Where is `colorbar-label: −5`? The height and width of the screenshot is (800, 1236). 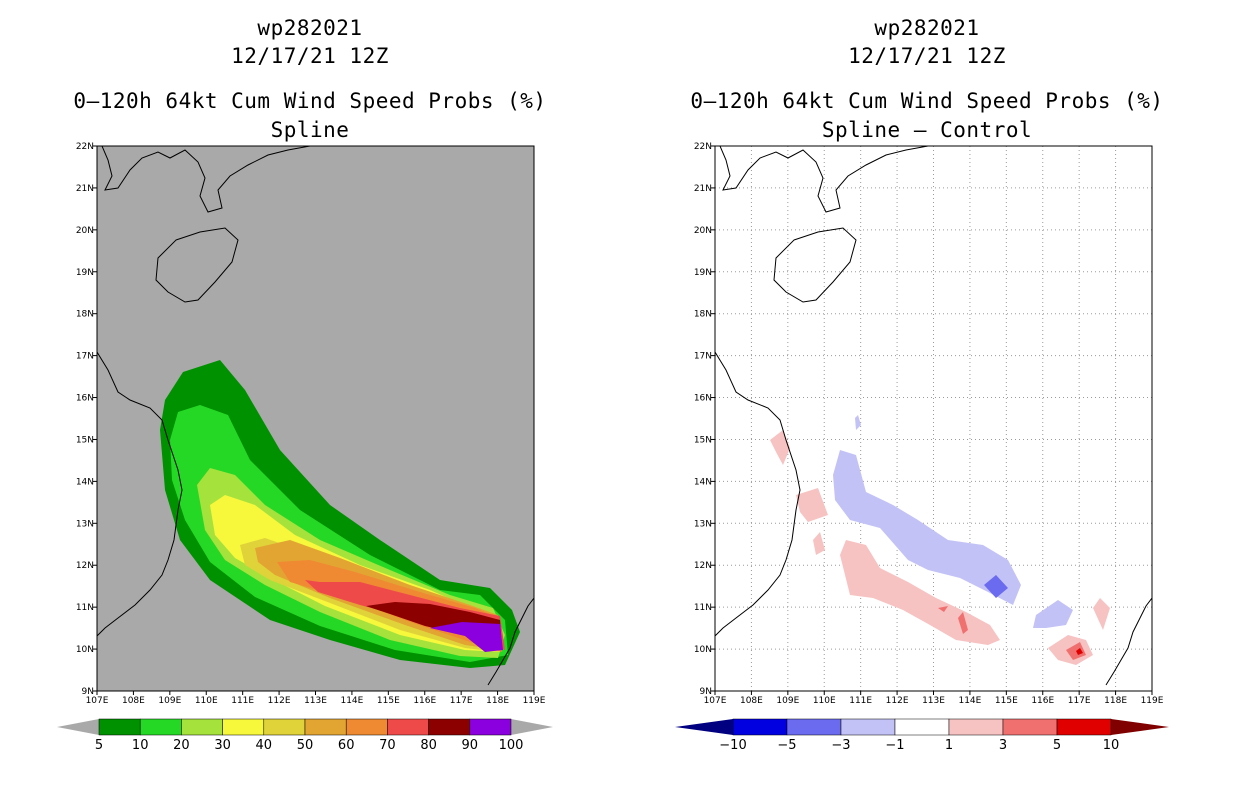 colorbar-label: −5 is located at coordinates (786, 745).